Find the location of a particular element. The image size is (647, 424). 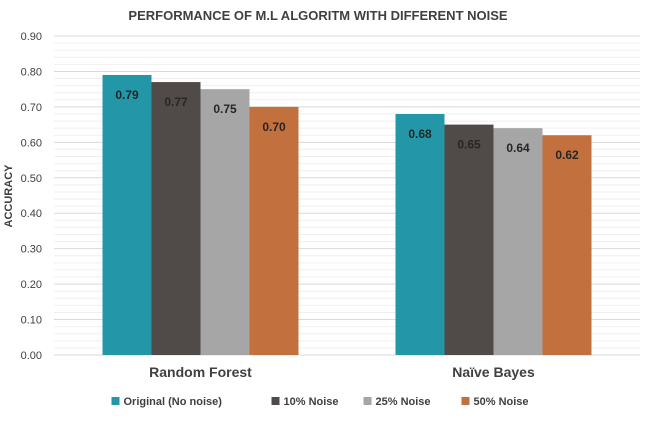

data-labels: 0.79 0.77 0.75 0.70 0.68 0.65 0.64 0.62 is located at coordinates (347, 125).